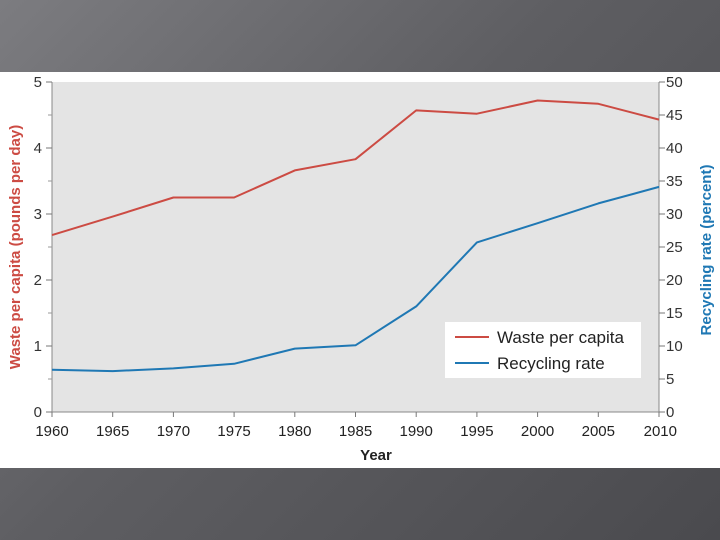 The height and width of the screenshot is (540, 720). Describe the element at coordinates (670, 412) in the screenshot. I see `right-tick-label: 0` at that location.